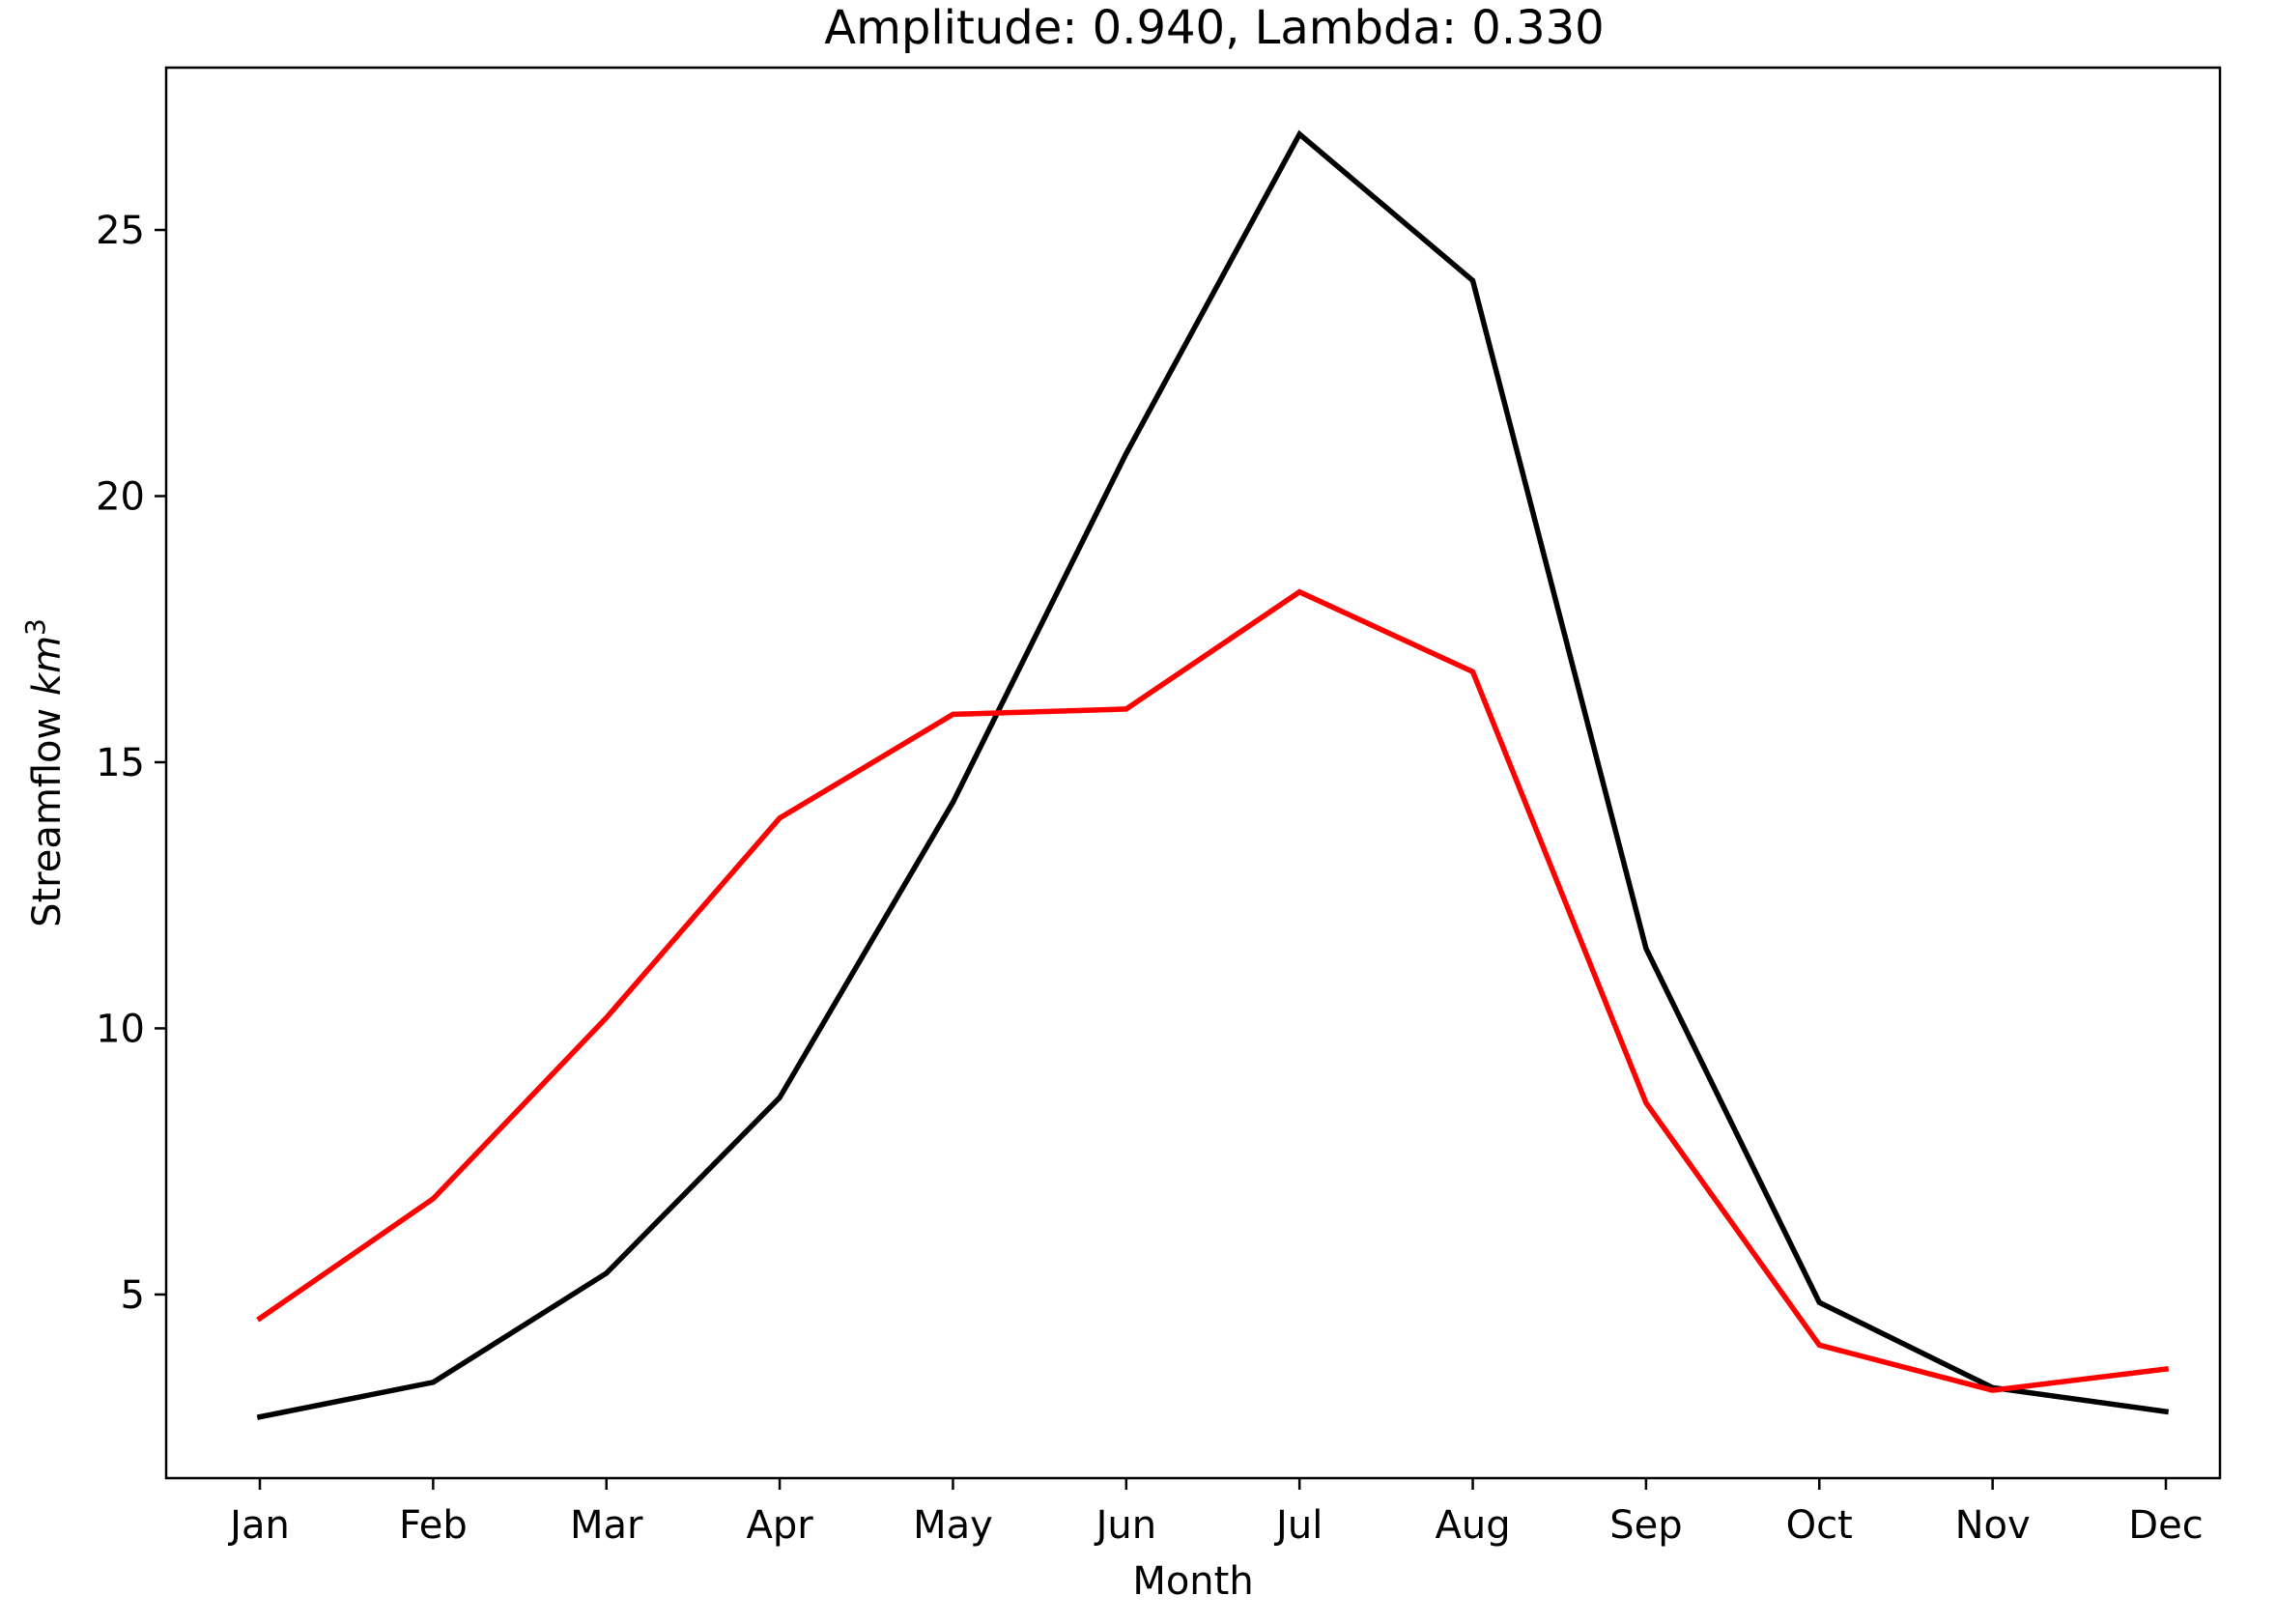 This screenshot has width=2276, height=1624. I want to click on x-axis-label: Month, so click(1192, 1581).